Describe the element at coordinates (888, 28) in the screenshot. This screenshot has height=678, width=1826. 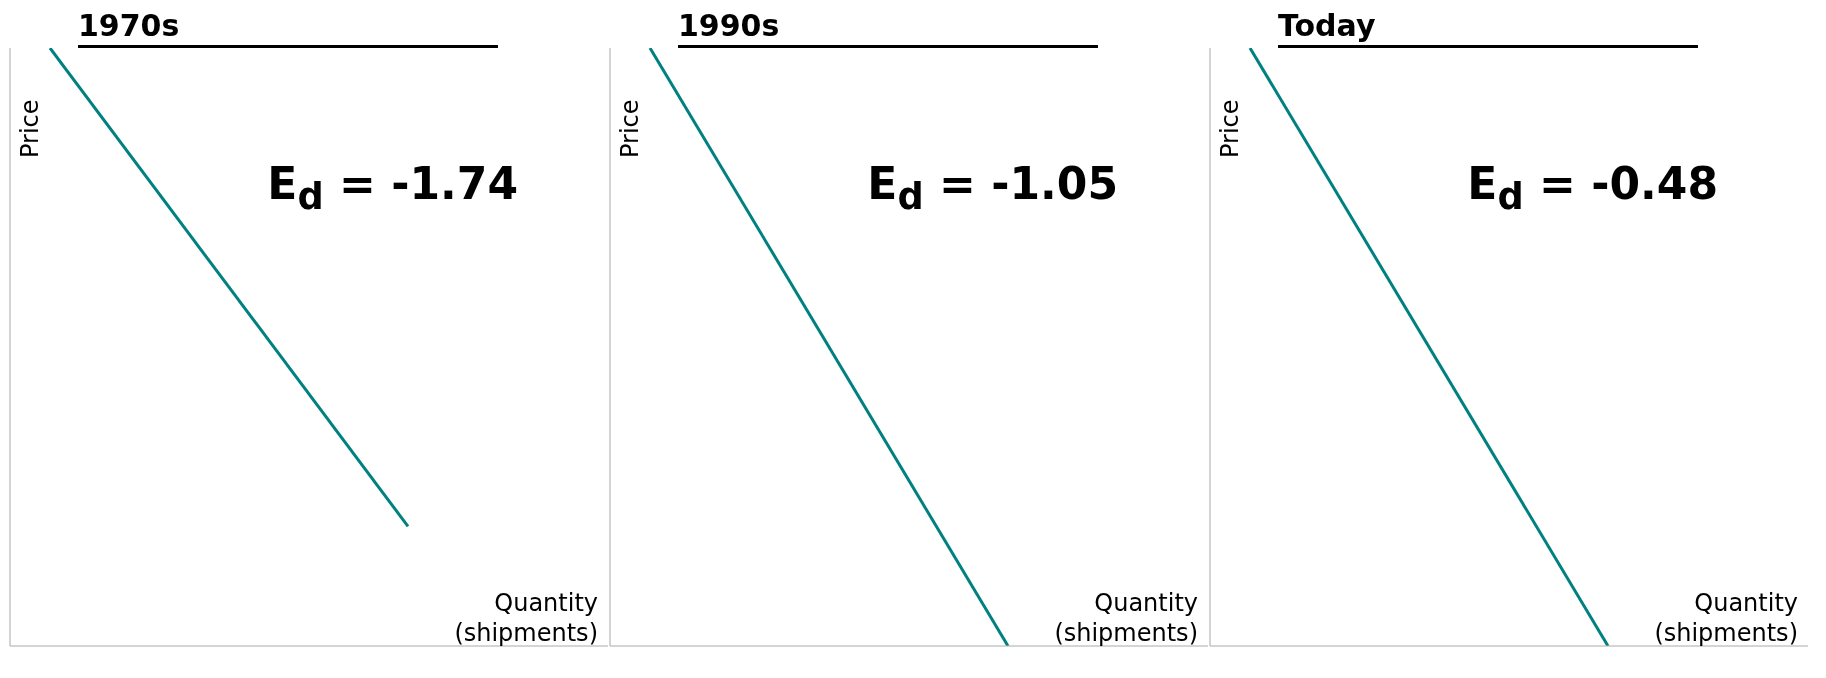
I see `chart-title: 1990s` at that location.